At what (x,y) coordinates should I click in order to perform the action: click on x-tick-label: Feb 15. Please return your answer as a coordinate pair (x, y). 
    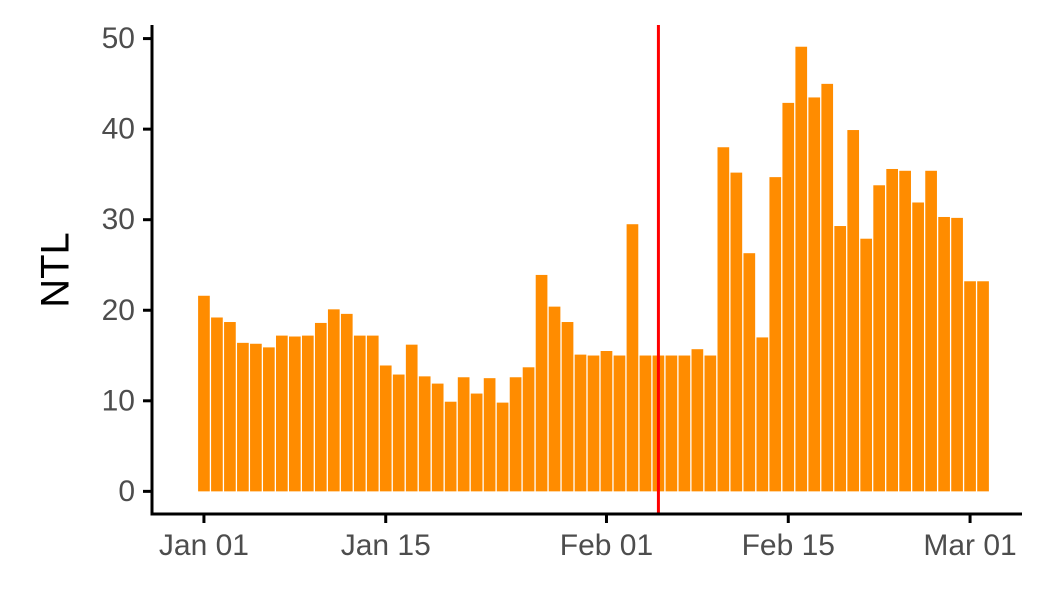
    Looking at the image, I should click on (788, 545).